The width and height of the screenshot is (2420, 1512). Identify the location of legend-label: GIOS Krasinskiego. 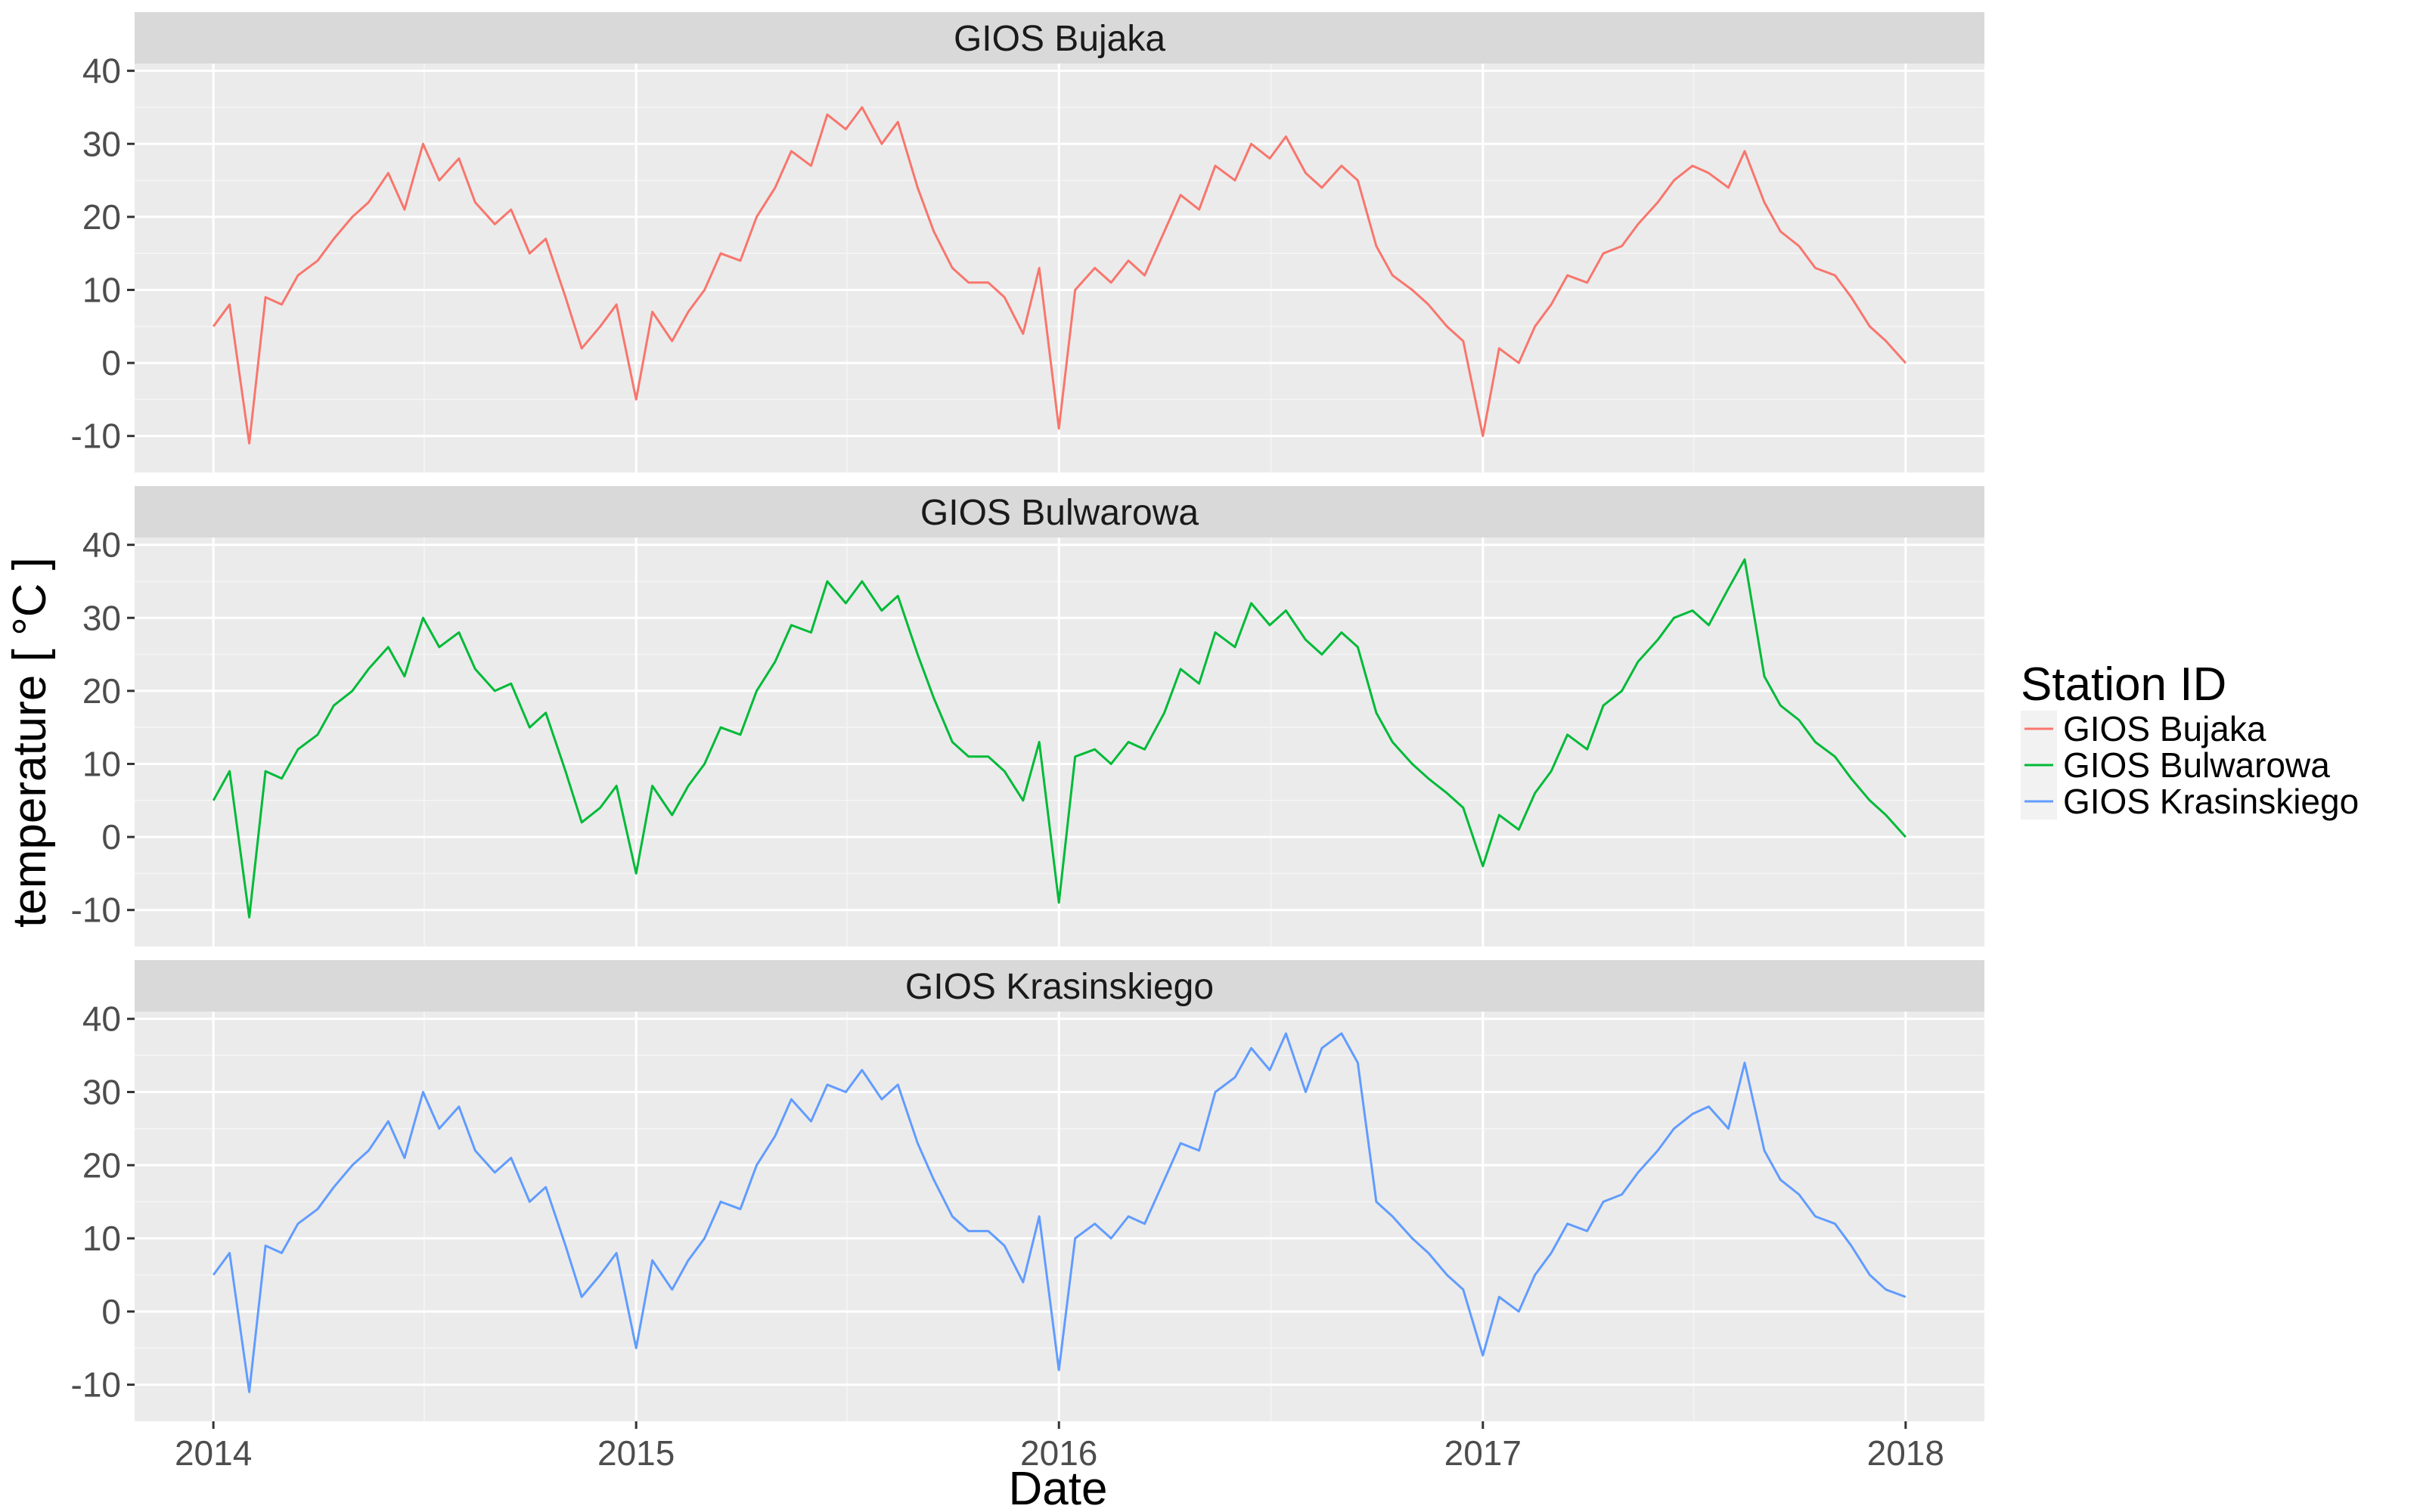
(2211, 801).